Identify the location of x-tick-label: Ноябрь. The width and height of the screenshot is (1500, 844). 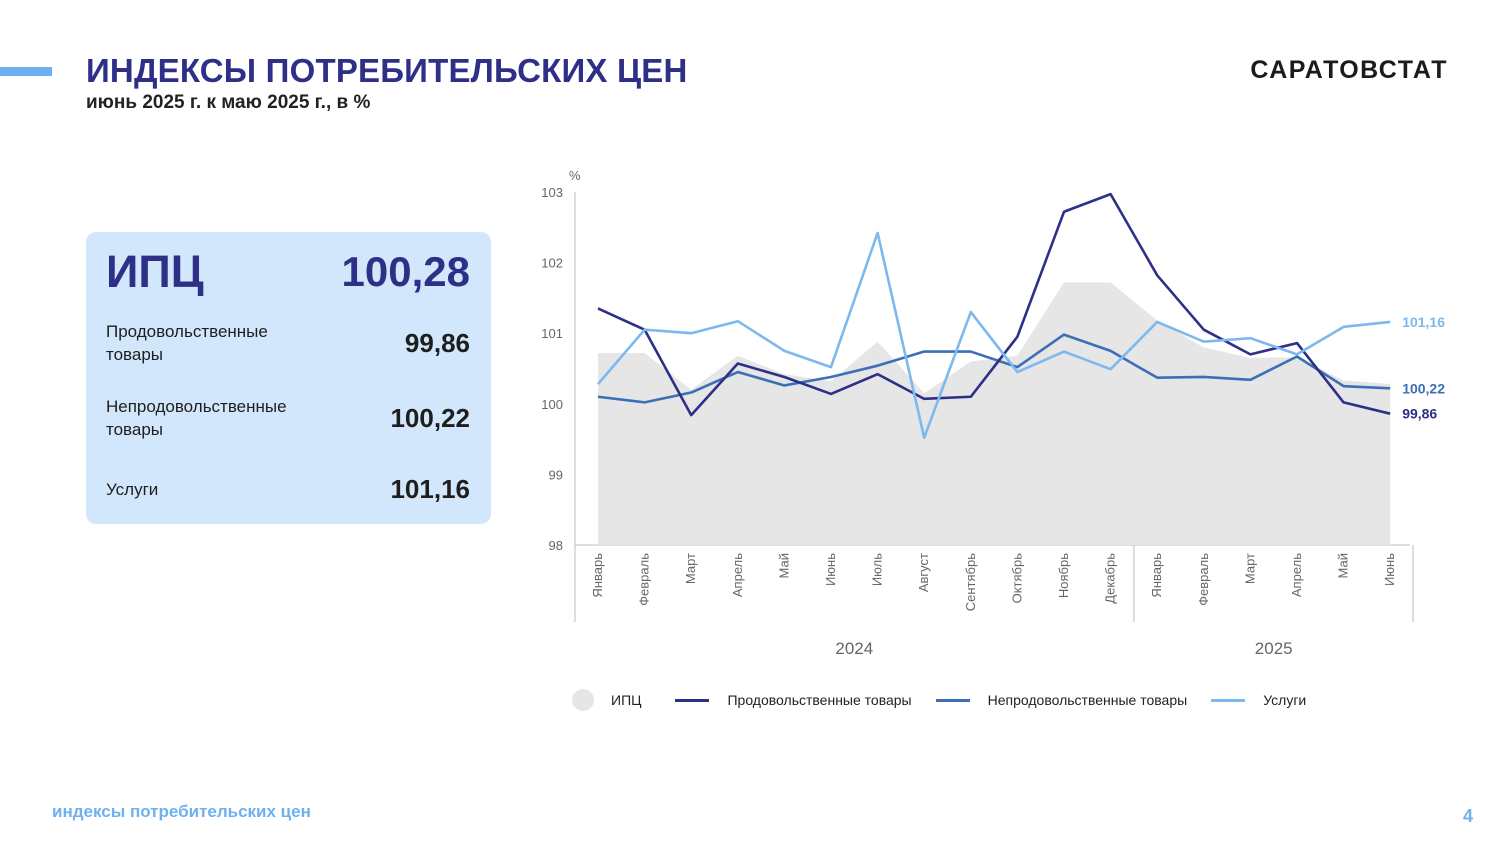
(1063, 575).